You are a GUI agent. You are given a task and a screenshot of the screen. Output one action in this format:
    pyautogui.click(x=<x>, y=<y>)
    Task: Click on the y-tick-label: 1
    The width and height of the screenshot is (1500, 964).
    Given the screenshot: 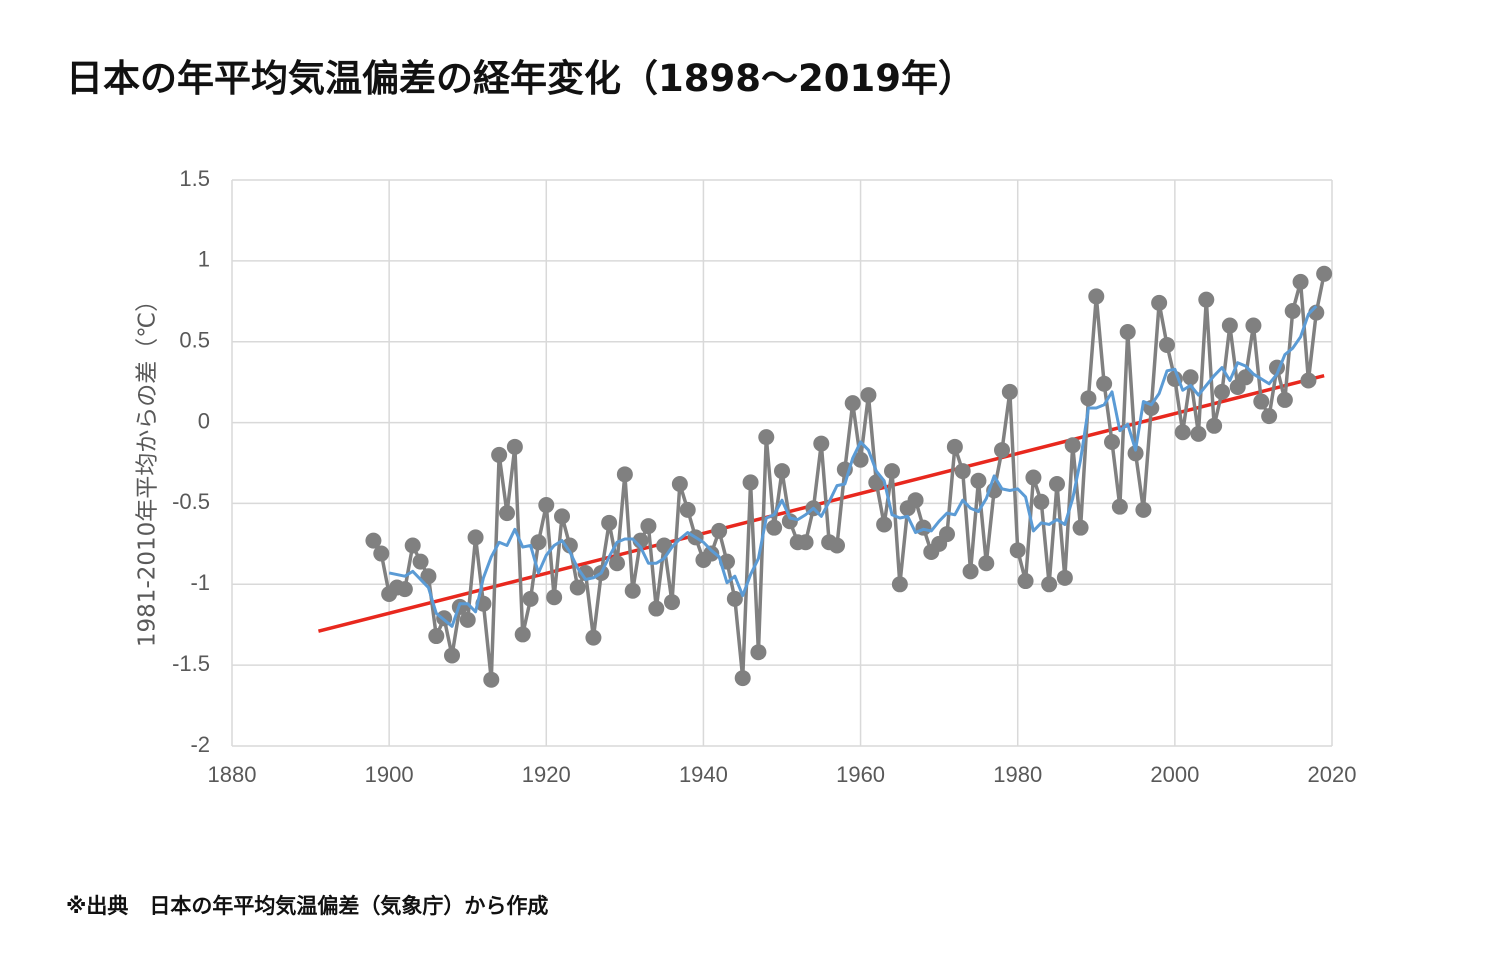 What is the action you would take?
    pyautogui.click(x=204, y=259)
    